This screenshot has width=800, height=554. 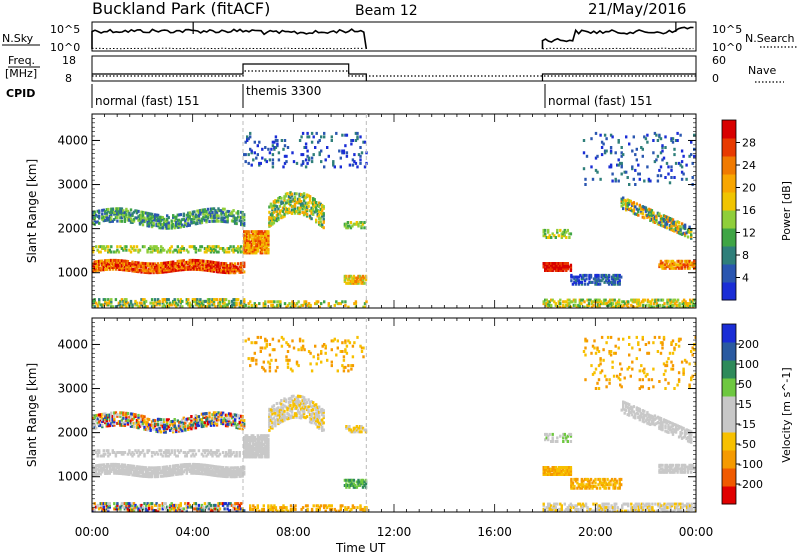 I want to click on colorbar-tick-label: 20, so click(x=749, y=188).